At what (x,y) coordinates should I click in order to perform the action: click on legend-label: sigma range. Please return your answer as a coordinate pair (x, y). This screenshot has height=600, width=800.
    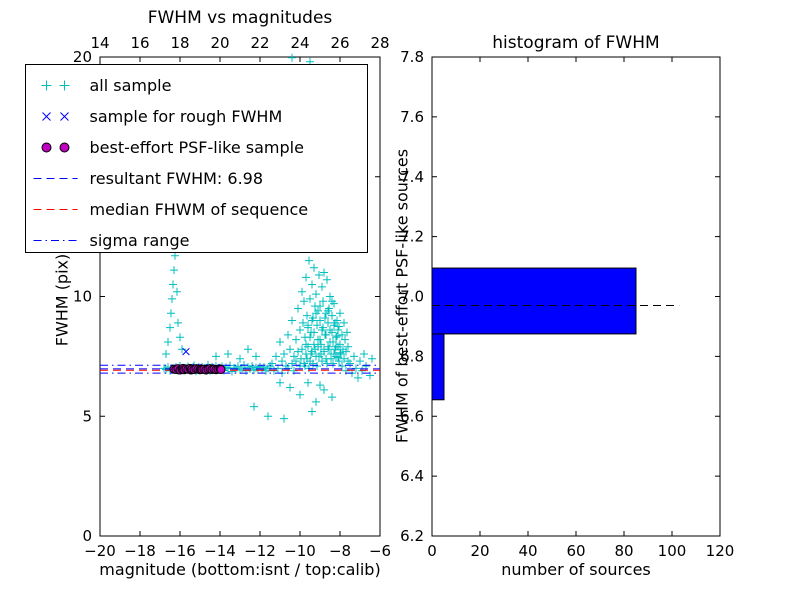
    Looking at the image, I should click on (140, 240).